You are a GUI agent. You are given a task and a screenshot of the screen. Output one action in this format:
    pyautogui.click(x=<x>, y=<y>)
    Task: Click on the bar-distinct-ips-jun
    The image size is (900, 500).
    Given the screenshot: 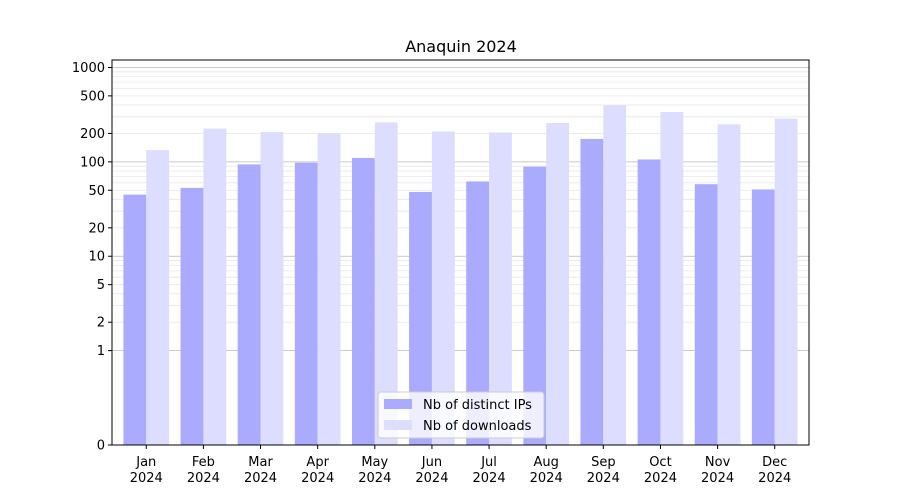 What is the action you would take?
    pyautogui.click(x=420, y=318)
    